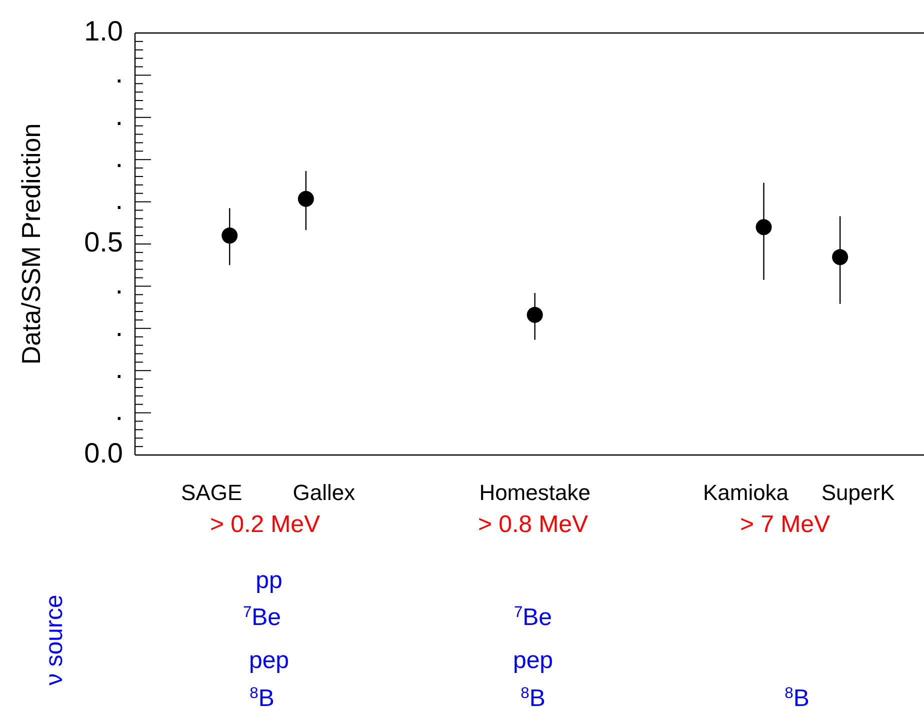 The width and height of the screenshot is (924, 715). What do you see at coordinates (54, 640) in the screenshot?
I see `text: ν source` at bounding box center [54, 640].